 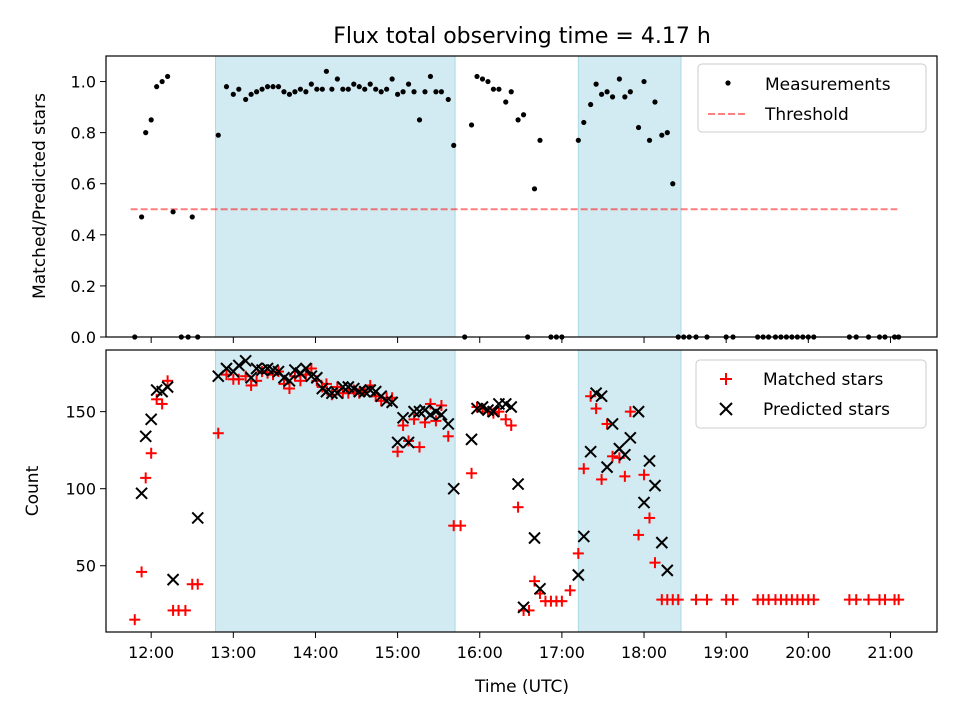 What do you see at coordinates (33, 490) in the screenshot?
I see `bottom-y-axis-label: Count` at bounding box center [33, 490].